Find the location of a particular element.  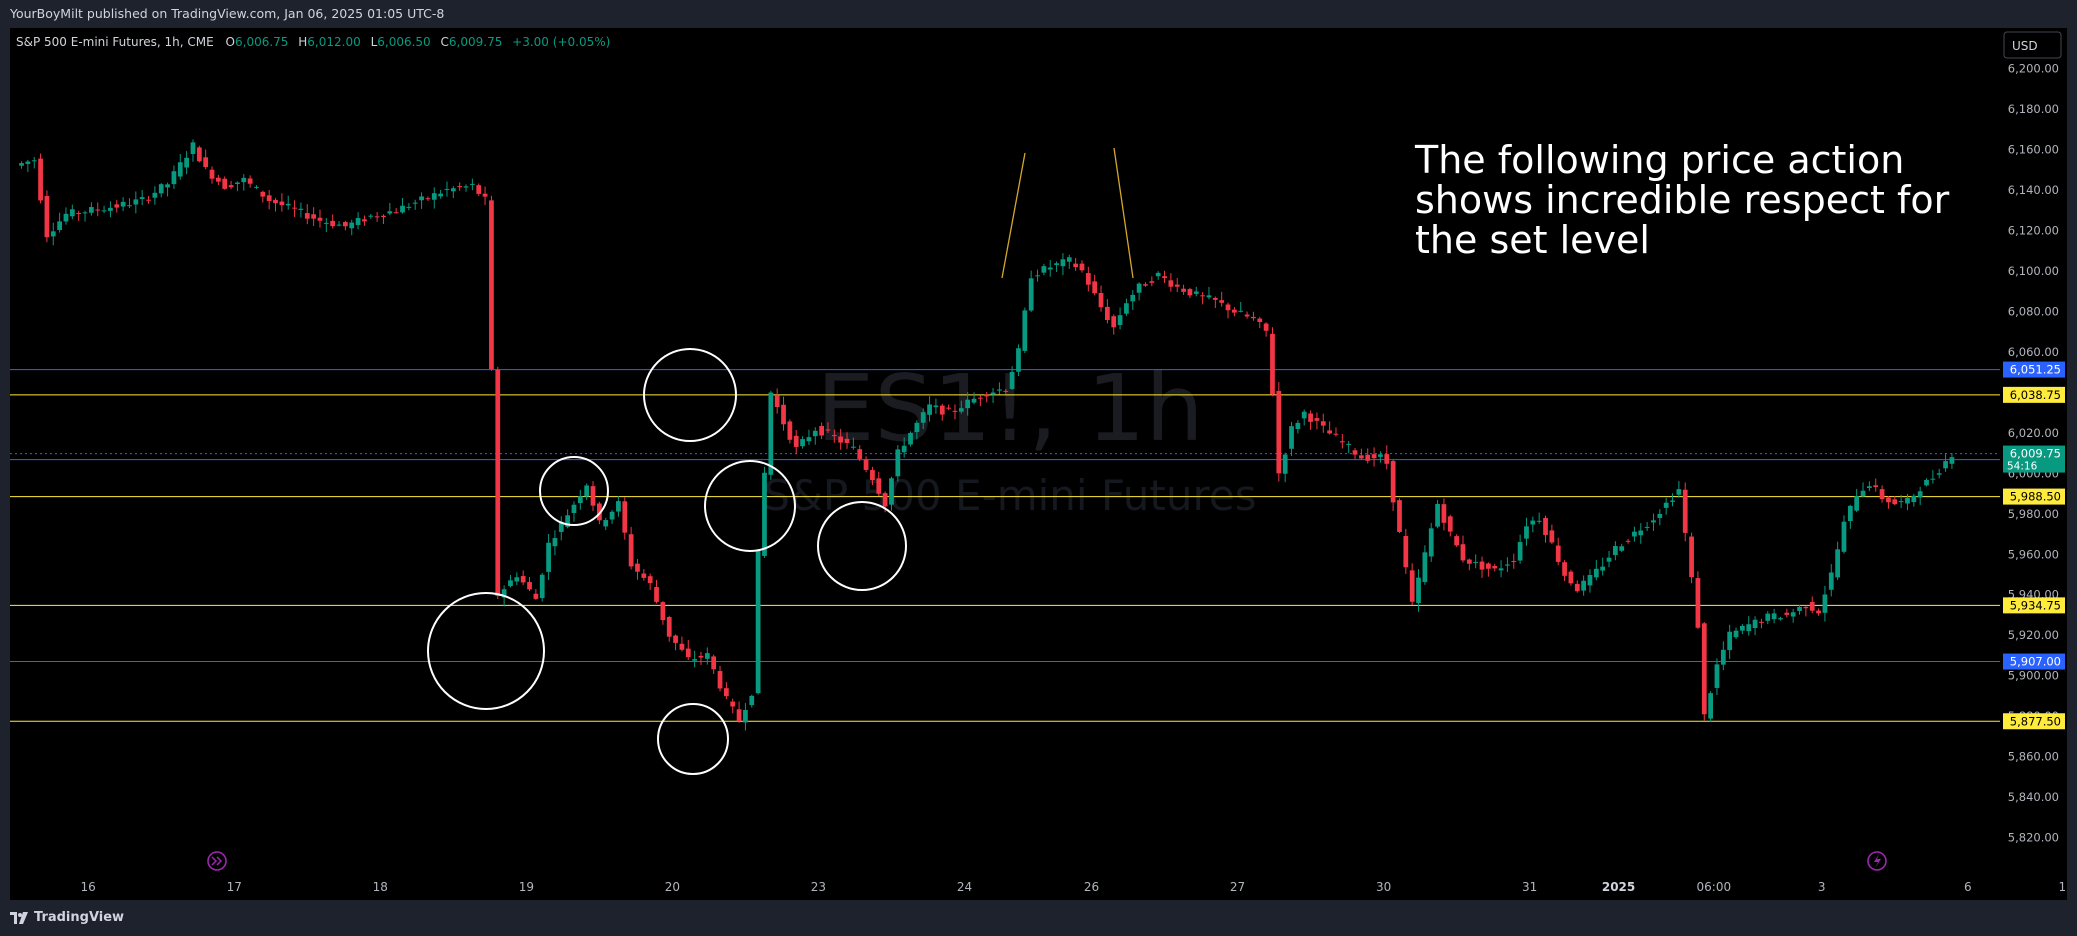

price-tick-label: 5,860.00 is located at coordinates (2033, 757).